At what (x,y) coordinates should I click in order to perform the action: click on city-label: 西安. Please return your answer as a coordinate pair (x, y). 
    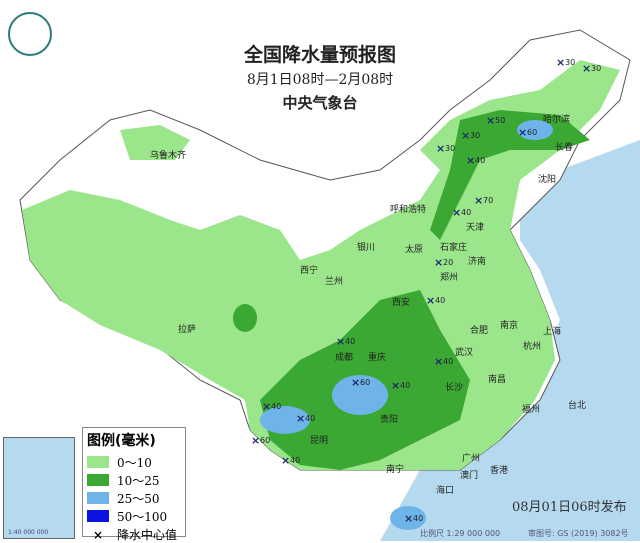
    Looking at the image, I should click on (401, 302).